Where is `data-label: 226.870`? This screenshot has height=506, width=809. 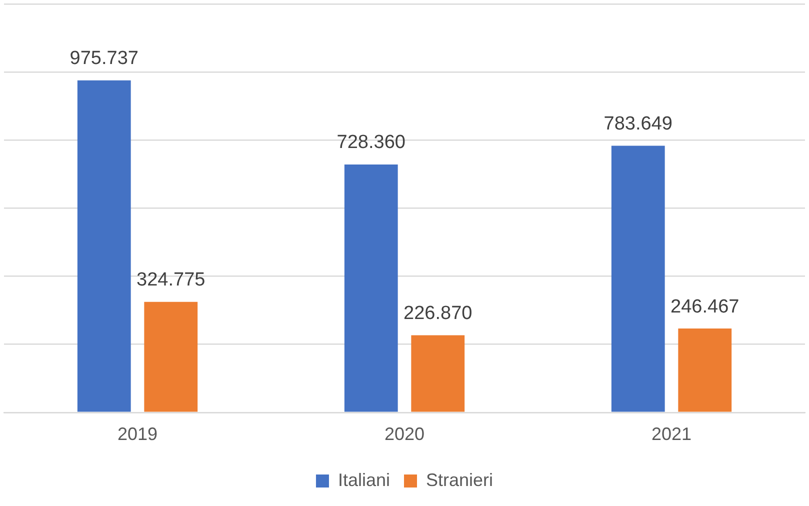 data-label: 226.870 is located at coordinates (438, 313).